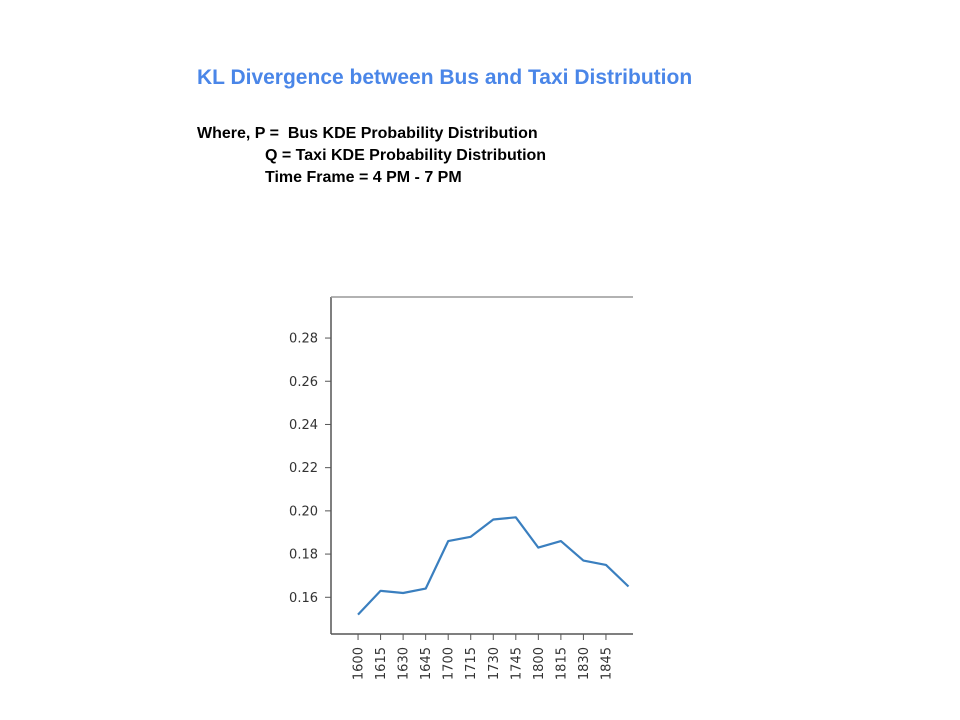 The width and height of the screenshot is (960, 720). Describe the element at coordinates (584, 663) in the screenshot. I see `x-tick-label: 1830` at that location.